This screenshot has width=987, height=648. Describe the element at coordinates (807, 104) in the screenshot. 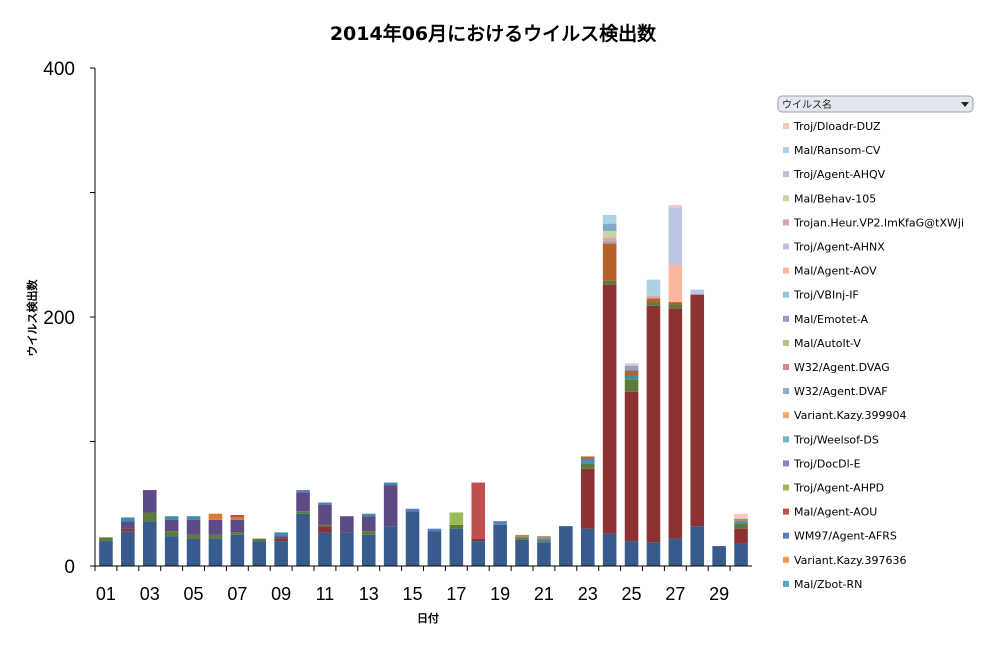

I see `legend-header: ウイルス名` at that location.